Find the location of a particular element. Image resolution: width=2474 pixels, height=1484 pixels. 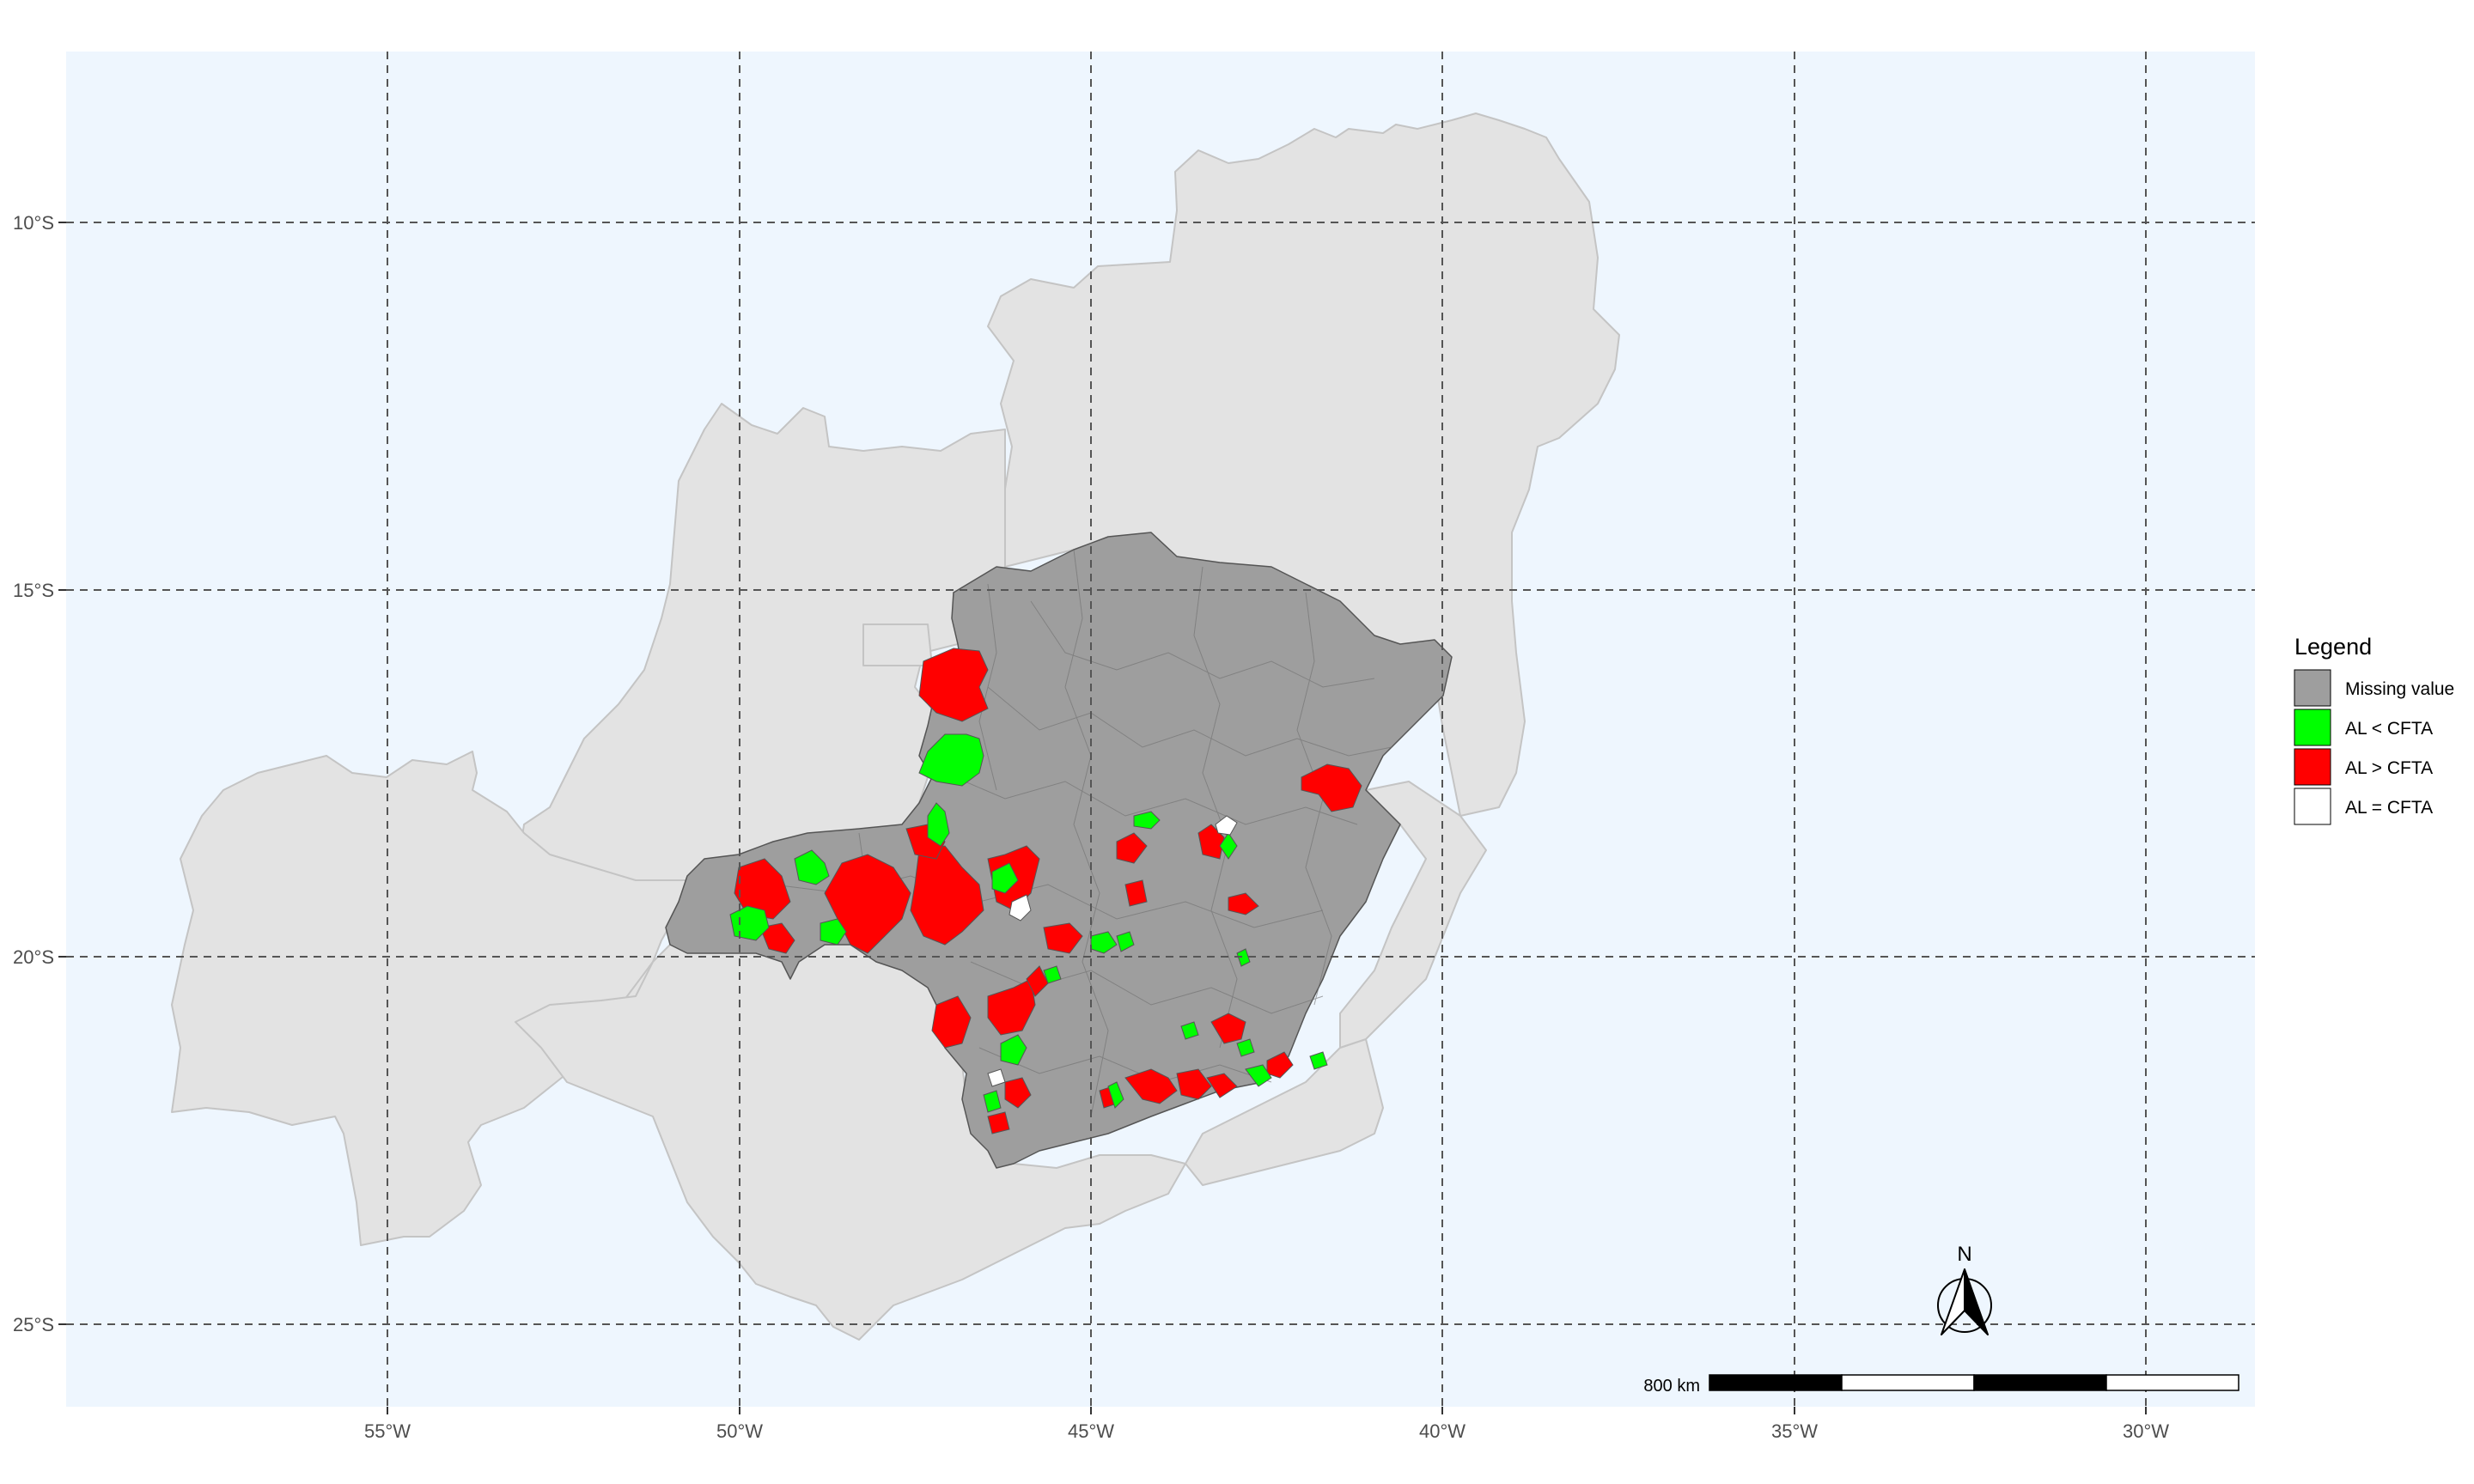

north-arrow: N is located at coordinates (1964, 1289).